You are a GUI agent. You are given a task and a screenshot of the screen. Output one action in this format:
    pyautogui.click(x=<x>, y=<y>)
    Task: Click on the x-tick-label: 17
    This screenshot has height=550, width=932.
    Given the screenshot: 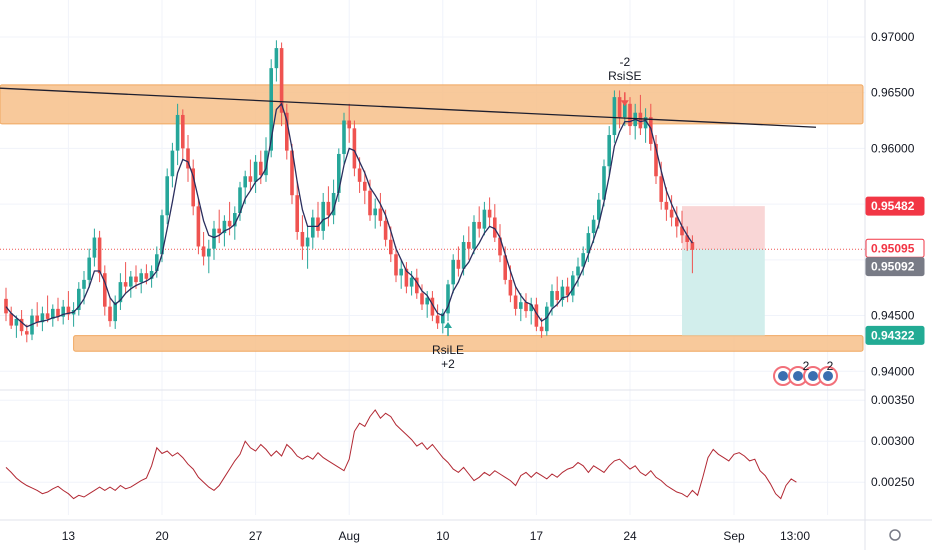 What is the action you would take?
    pyautogui.click(x=537, y=536)
    